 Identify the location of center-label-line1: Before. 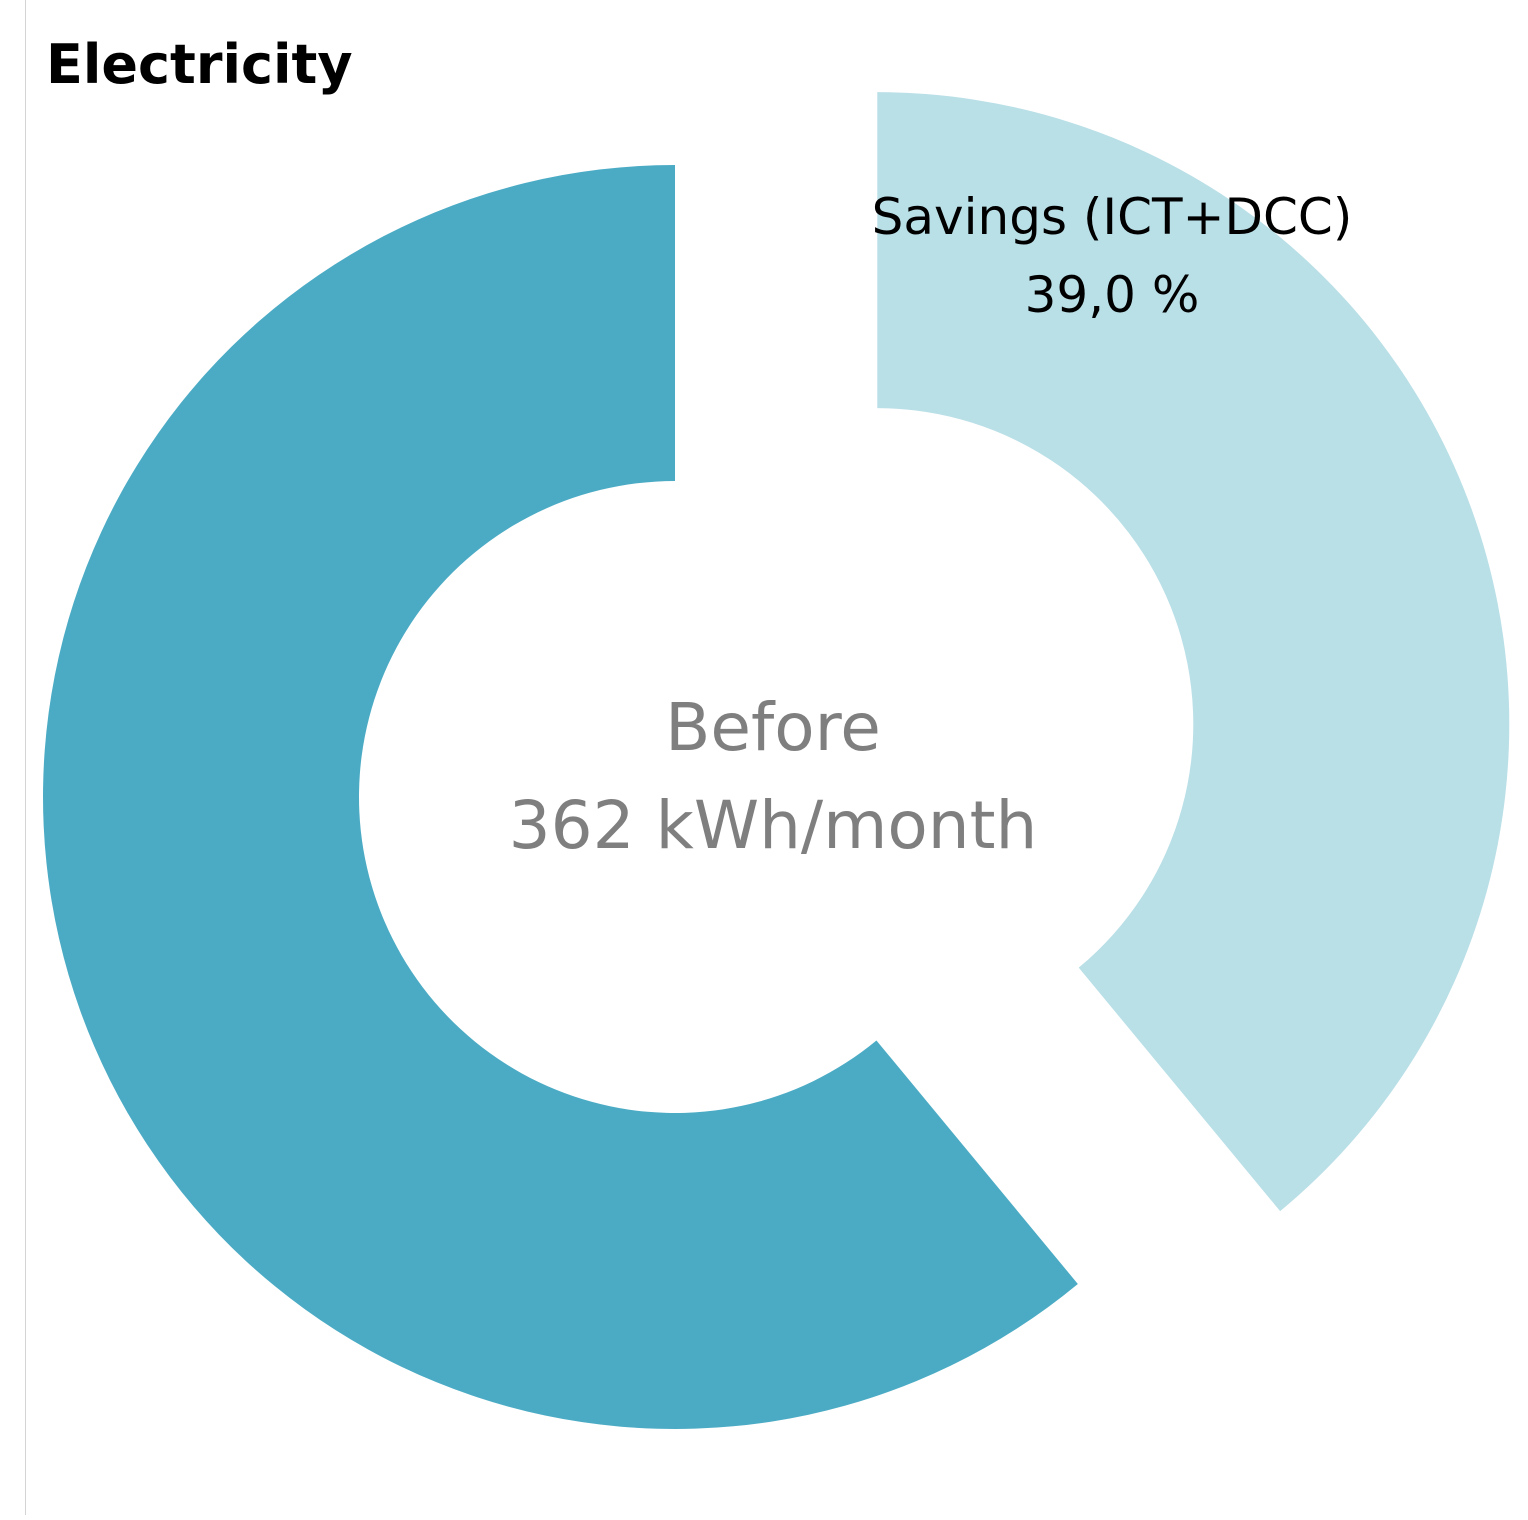
(773, 727).